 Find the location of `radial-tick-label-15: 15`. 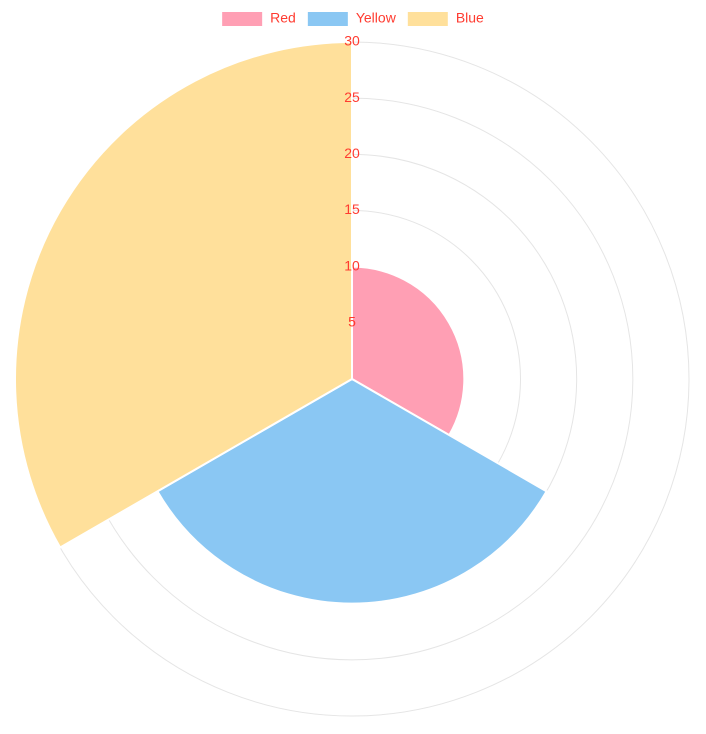

radial-tick-label-15: 15 is located at coordinates (352, 209).